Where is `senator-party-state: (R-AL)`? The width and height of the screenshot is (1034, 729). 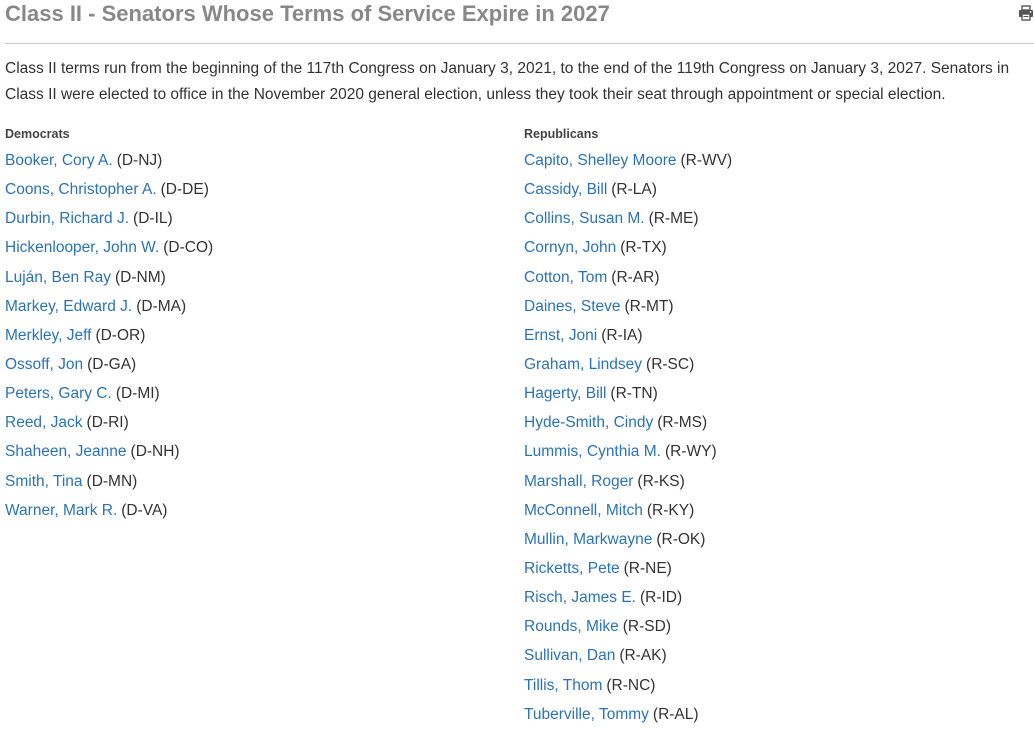 senator-party-state: (R-AL) is located at coordinates (675, 714).